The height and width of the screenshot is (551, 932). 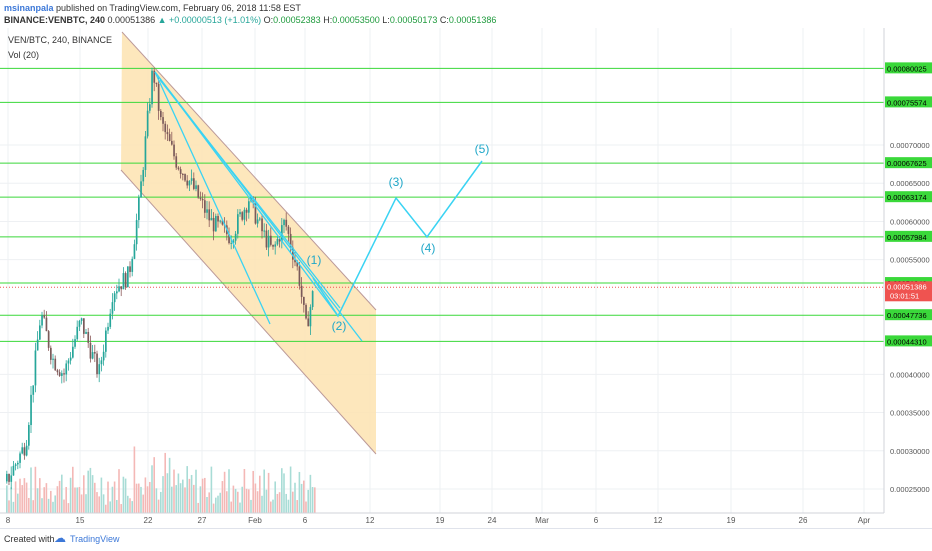 I want to click on current-price-label: 0.00051386, so click(x=907, y=286).